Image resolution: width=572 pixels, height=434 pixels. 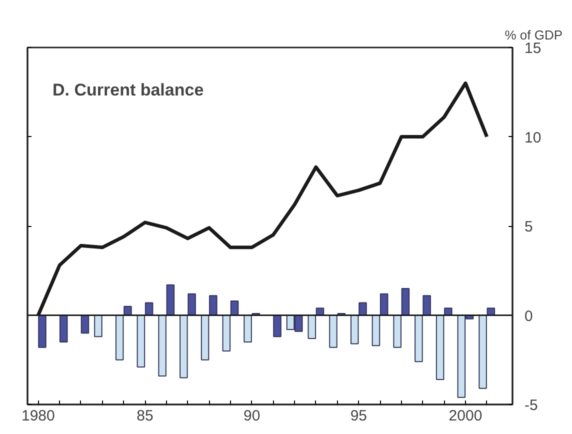 What do you see at coordinates (465, 416) in the screenshot?
I see `x-tick-label: 2000` at bounding box center [465, 416].